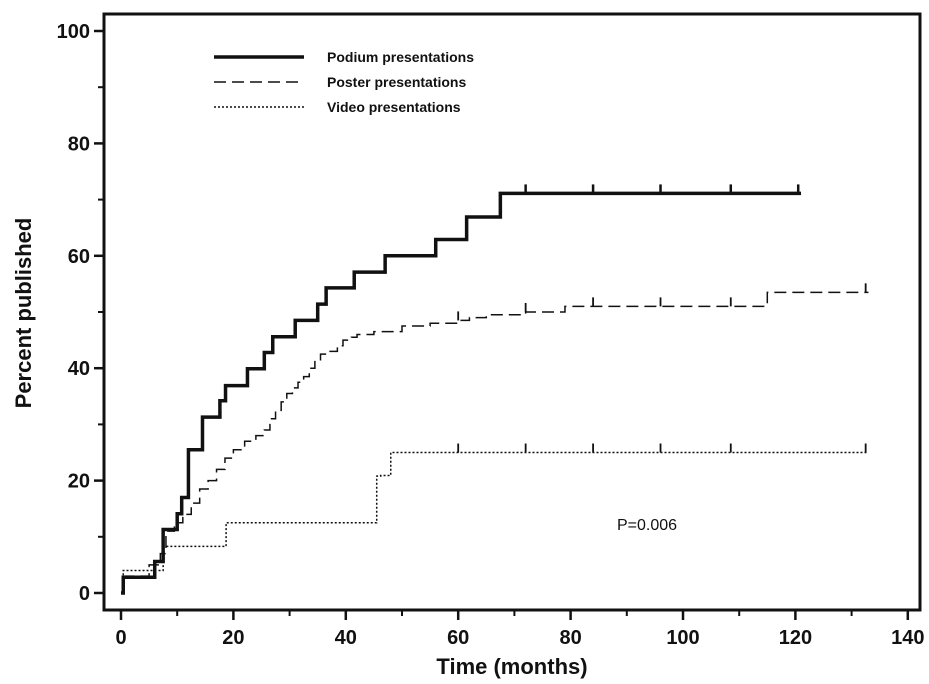  What do you see at coordinates (79, 482) in the screenshot?
I see `y-tick-label: 20` at bounding box center [79, 482].